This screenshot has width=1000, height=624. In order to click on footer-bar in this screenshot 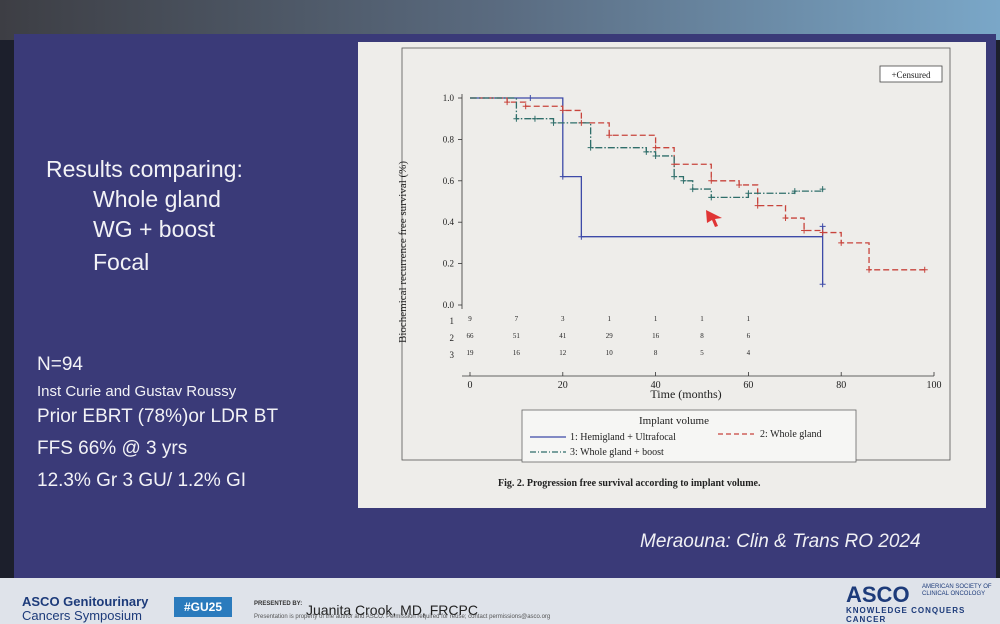, I will do `click(500, 601)`.